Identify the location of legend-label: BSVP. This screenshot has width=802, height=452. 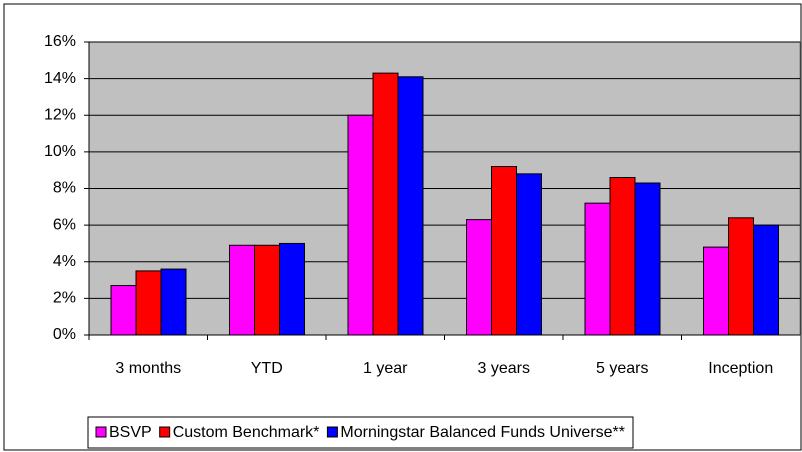
(130, 432).